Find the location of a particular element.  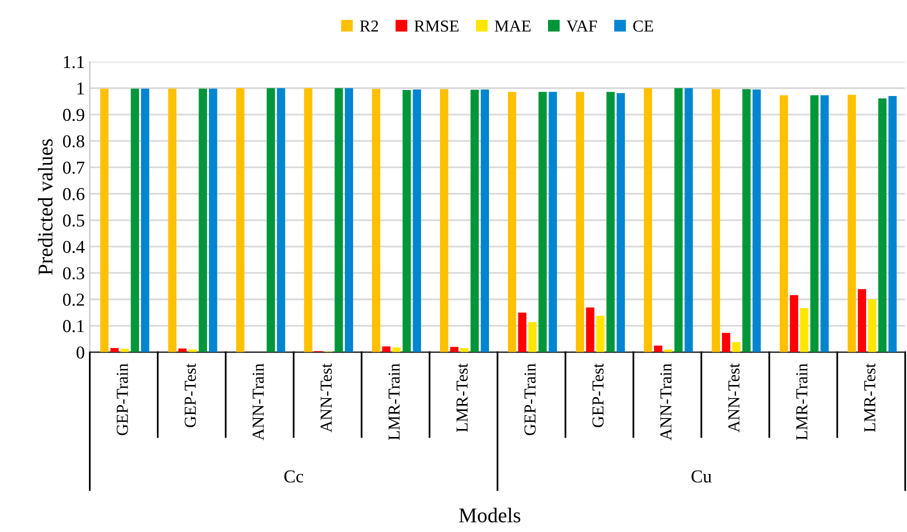

y-tick-label: 0.6 is located at coordinates (73, 194).